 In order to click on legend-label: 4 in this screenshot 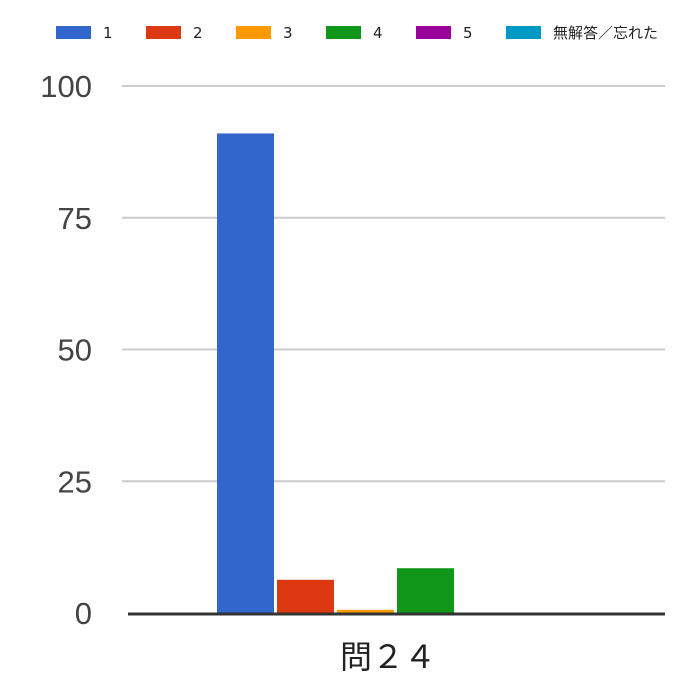, I will do `click(378, 33)`.